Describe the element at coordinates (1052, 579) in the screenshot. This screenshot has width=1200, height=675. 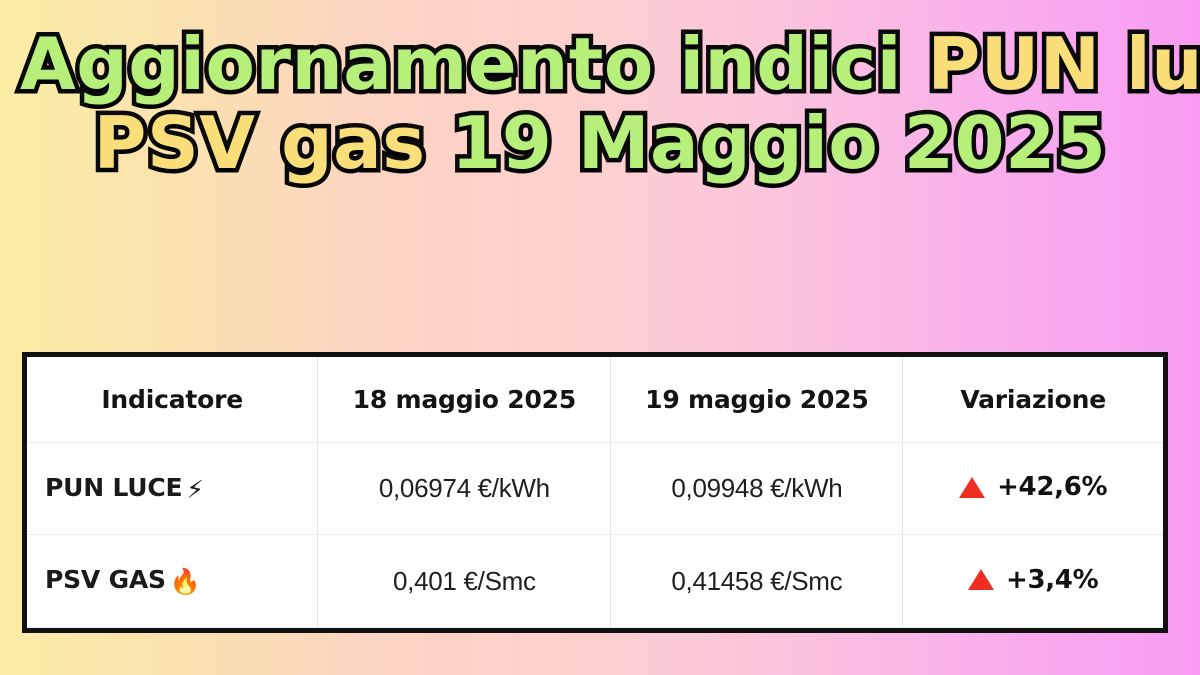
I see `variation-value: +3,4%` at that location.